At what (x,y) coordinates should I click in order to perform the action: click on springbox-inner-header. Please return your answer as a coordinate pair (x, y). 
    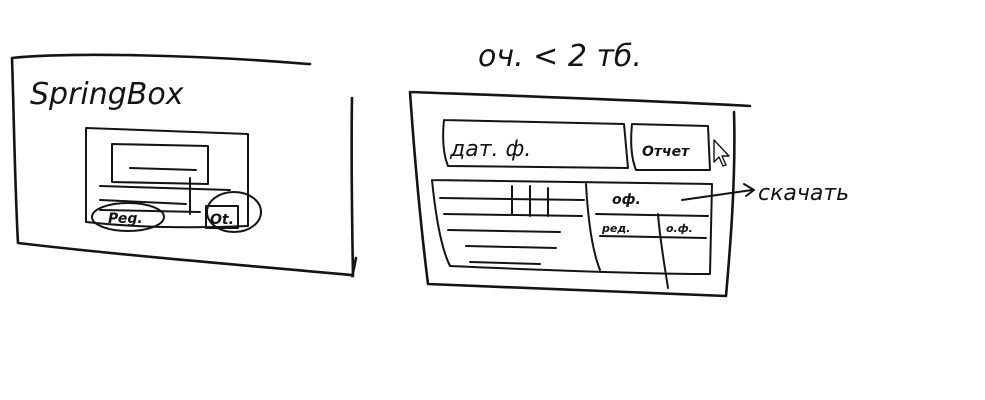
    Looking at the image, I should click on (160, 164).